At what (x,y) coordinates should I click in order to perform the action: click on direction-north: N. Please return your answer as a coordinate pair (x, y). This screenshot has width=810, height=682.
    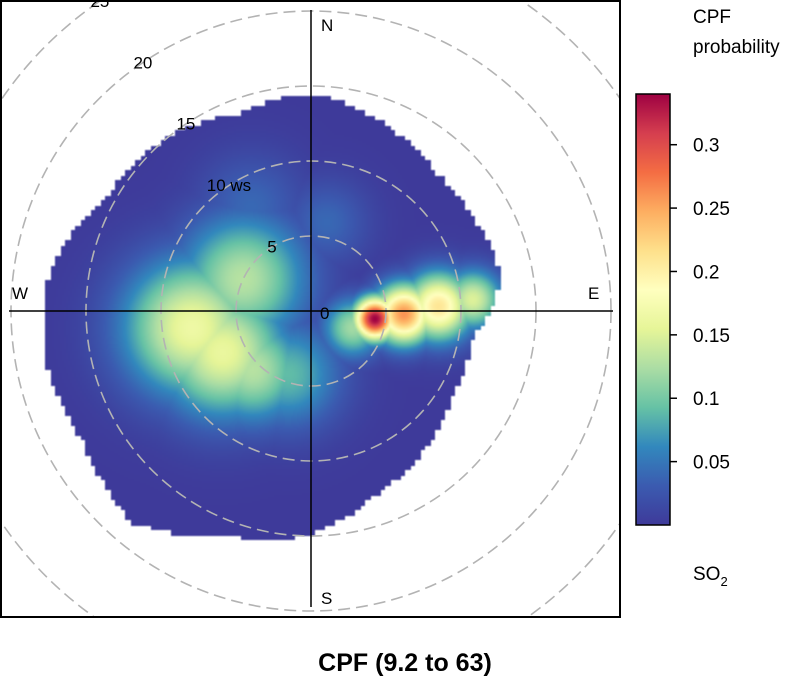
    Looking at the image, I should click on (327, 25).